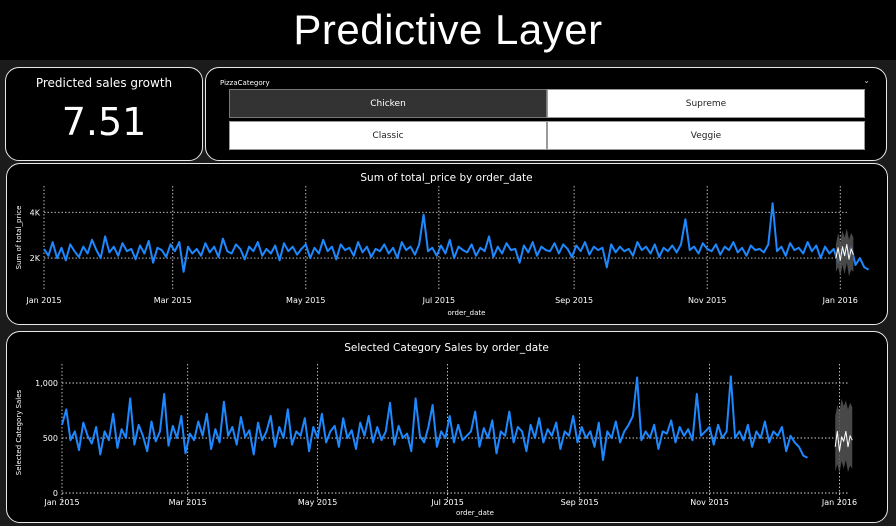  Describe the element at coordinates (388, 135) in the screenshot. I see `slicer-option-classic: Classic` at that location.